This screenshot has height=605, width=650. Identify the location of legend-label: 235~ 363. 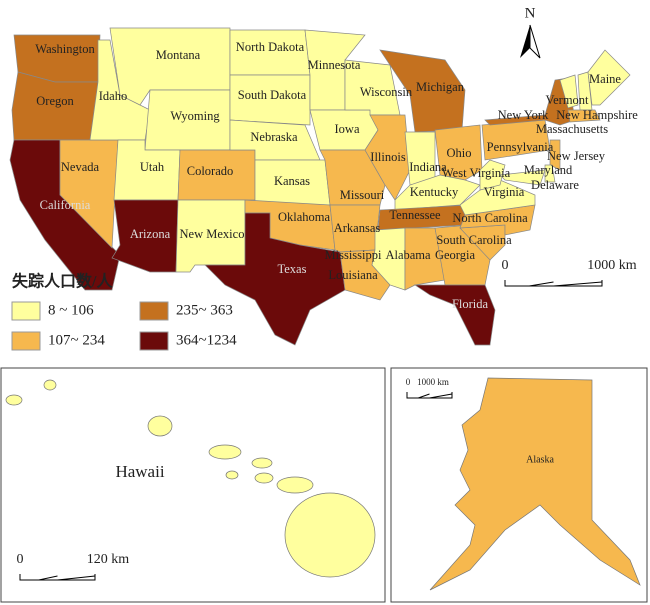
(204, 310).